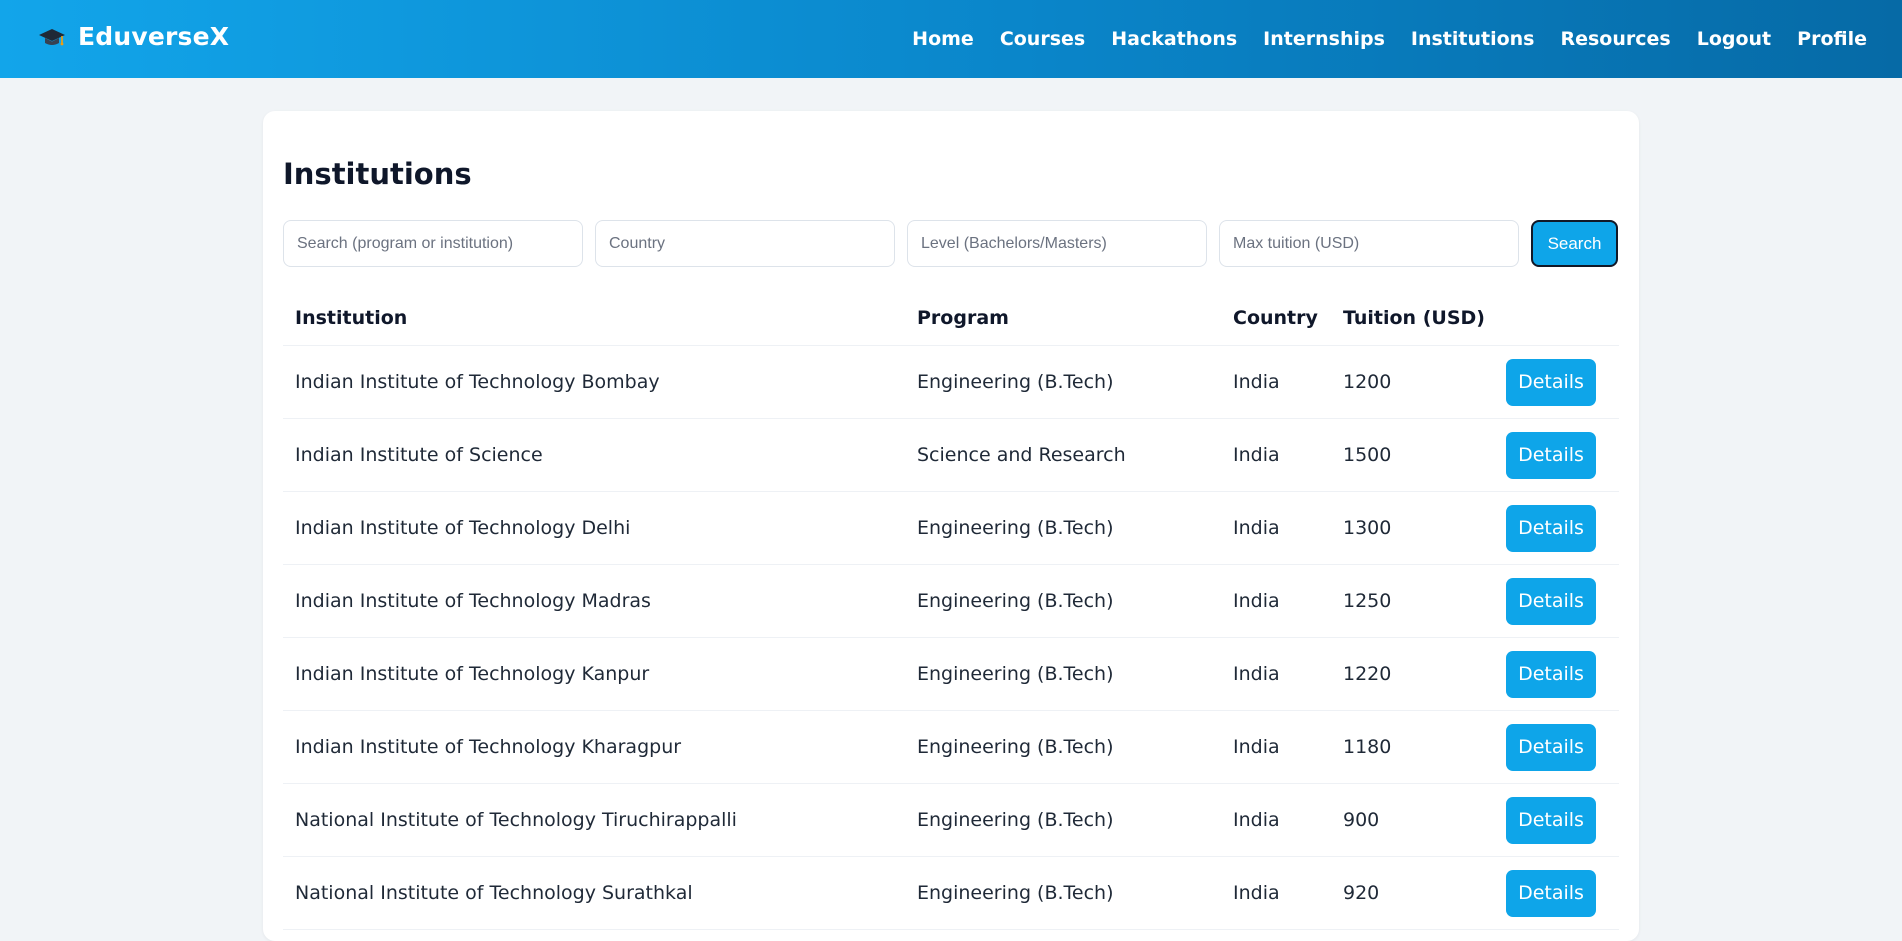  Describe the element at coordinates (745, 243) in the screenshot. I see `country-input` at that location.